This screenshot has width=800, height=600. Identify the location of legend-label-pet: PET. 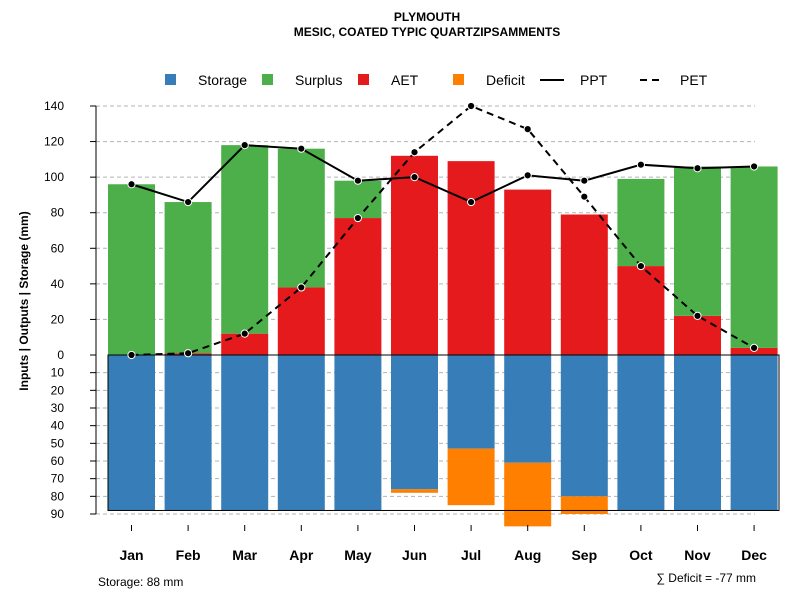
(694, 80).